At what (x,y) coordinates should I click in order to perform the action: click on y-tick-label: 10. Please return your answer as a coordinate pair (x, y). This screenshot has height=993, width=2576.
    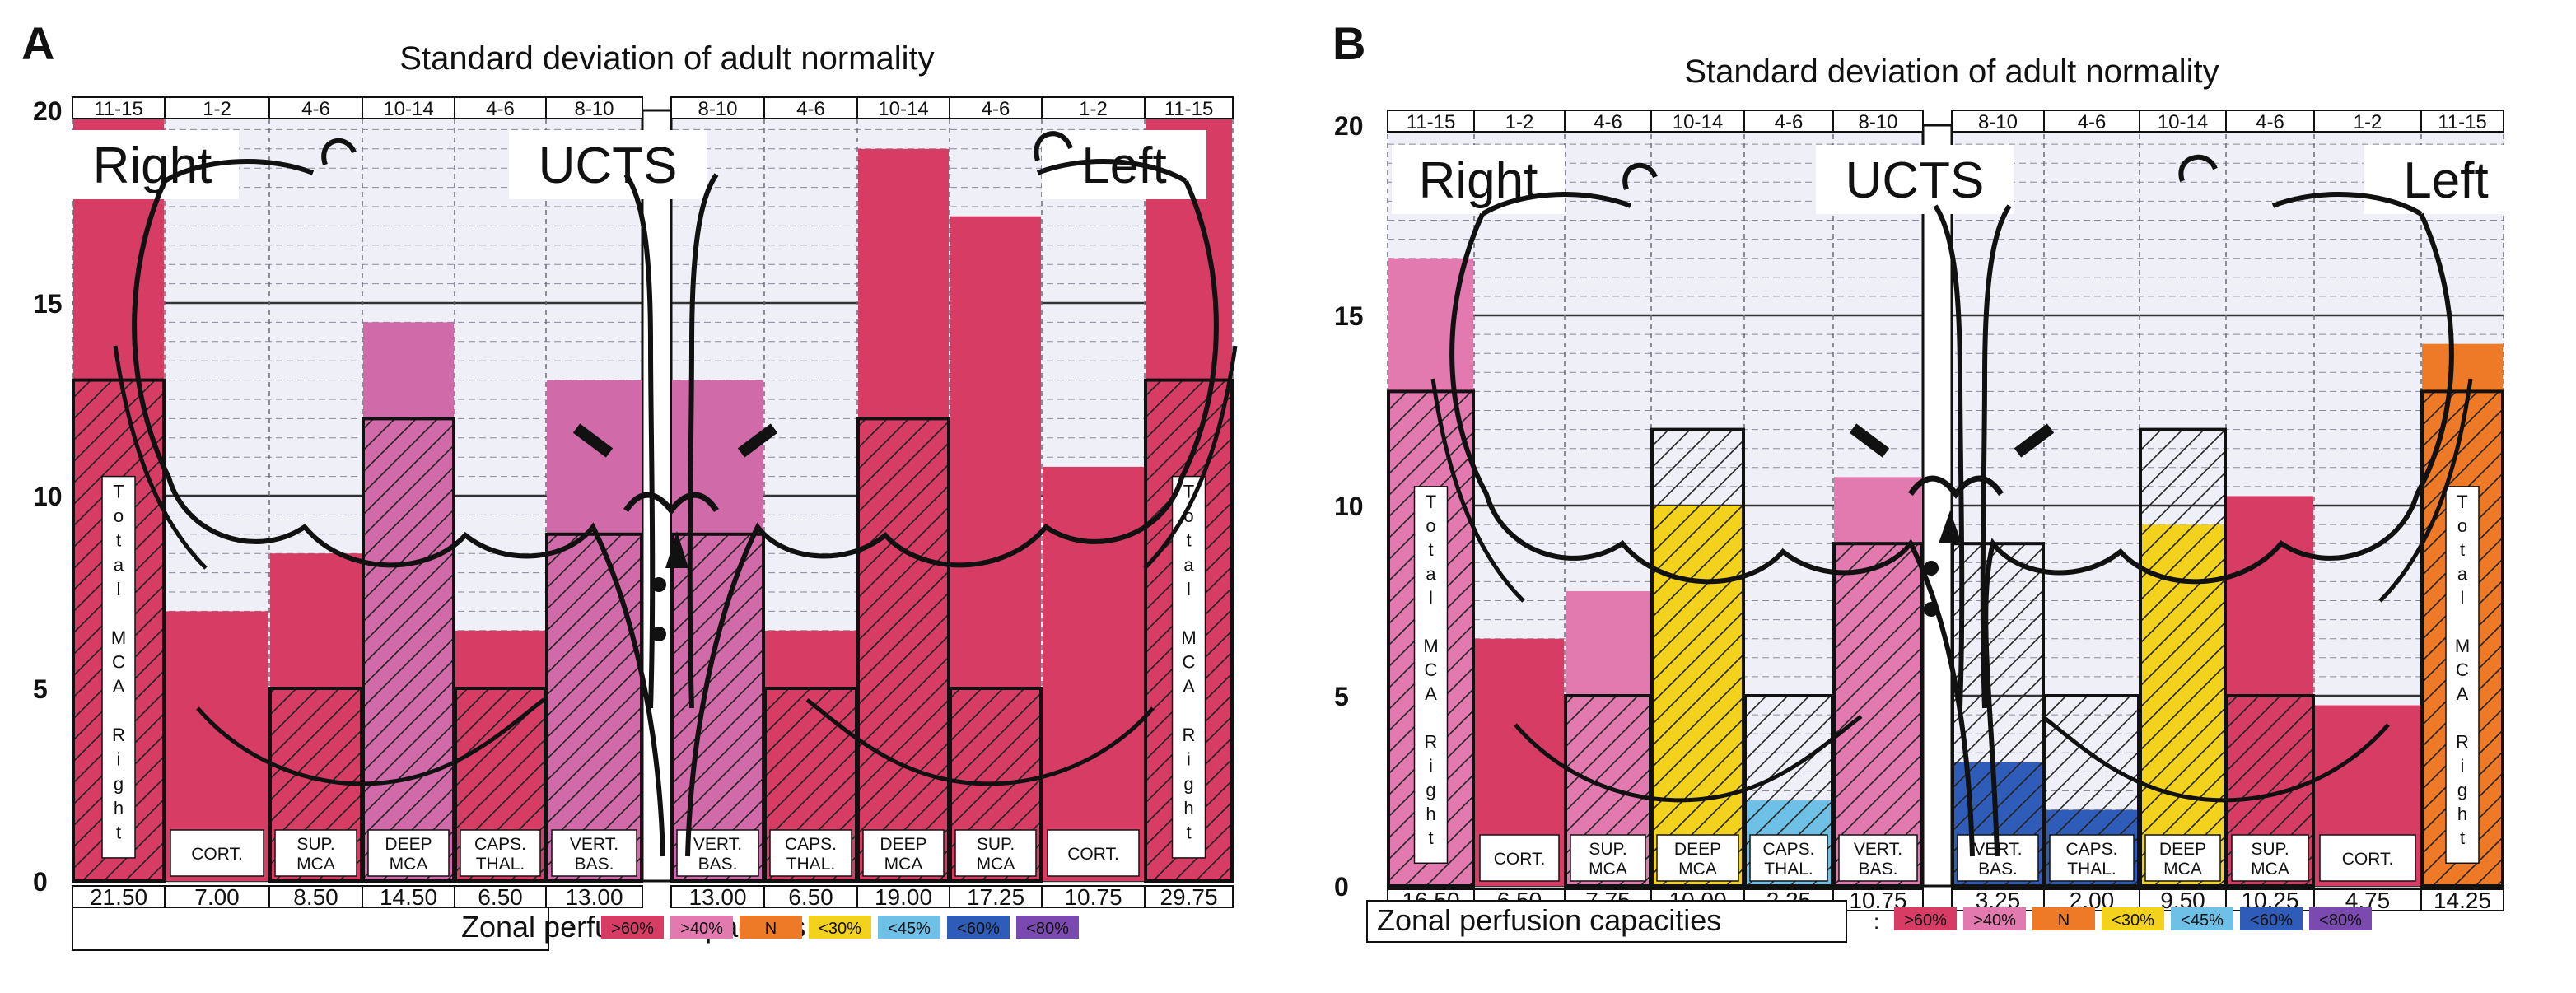
    Looking at the image, I should click on (48, 496).